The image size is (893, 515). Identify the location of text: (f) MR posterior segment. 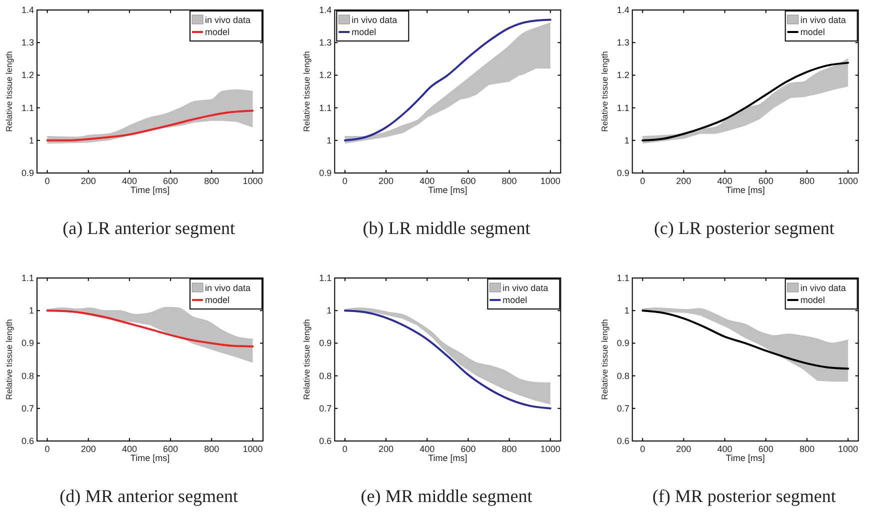
(744, 496).